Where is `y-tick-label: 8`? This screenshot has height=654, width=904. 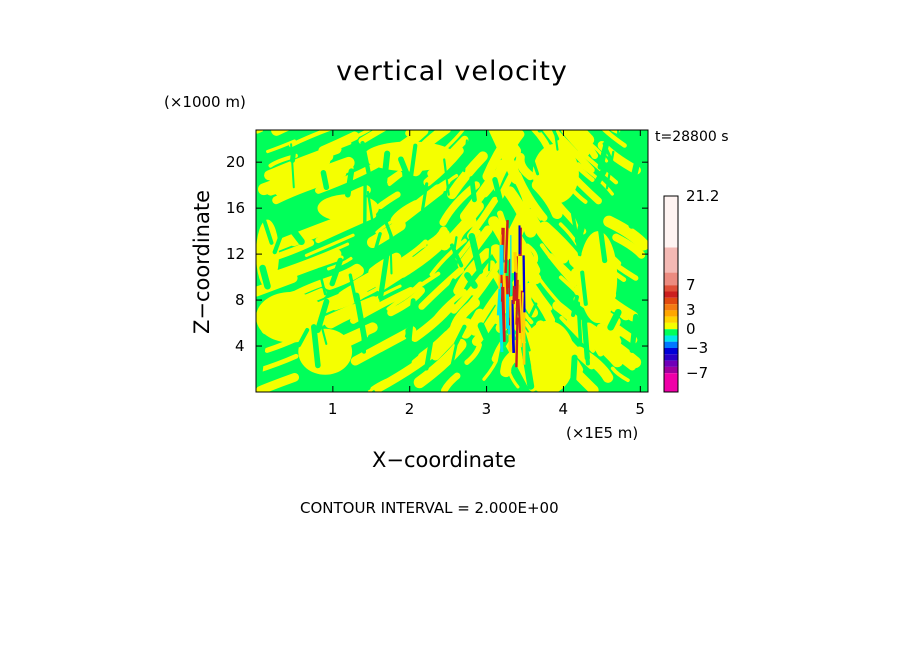 y-tick-label: 8 is located at coordinates (240, 300).